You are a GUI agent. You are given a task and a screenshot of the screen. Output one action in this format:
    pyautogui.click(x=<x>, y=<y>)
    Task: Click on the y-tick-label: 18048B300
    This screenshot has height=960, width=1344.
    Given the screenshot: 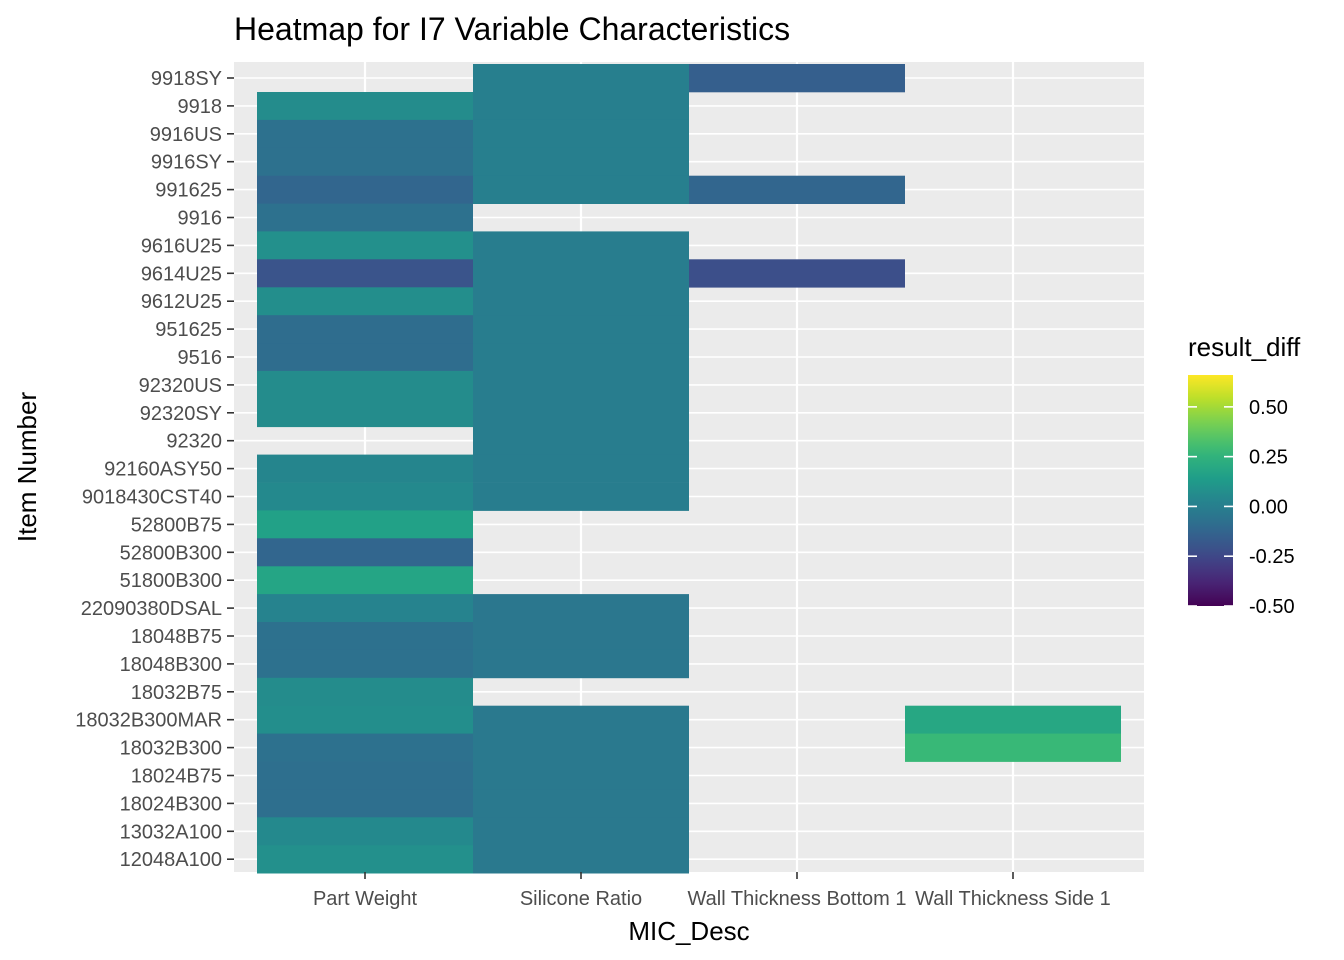 What is the action you would take?
    pyautogui.click(x=171, y=665)
    